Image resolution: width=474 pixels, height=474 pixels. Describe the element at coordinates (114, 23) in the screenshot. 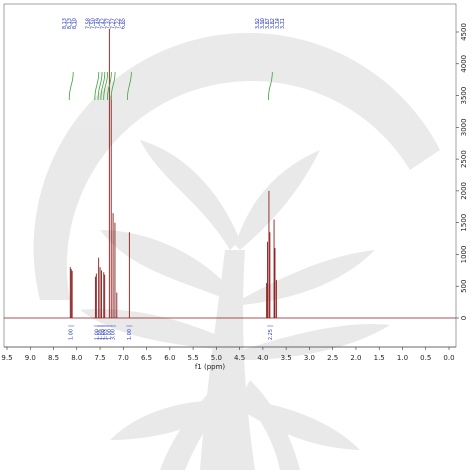

I see `peak-label: 7.27` at that location.